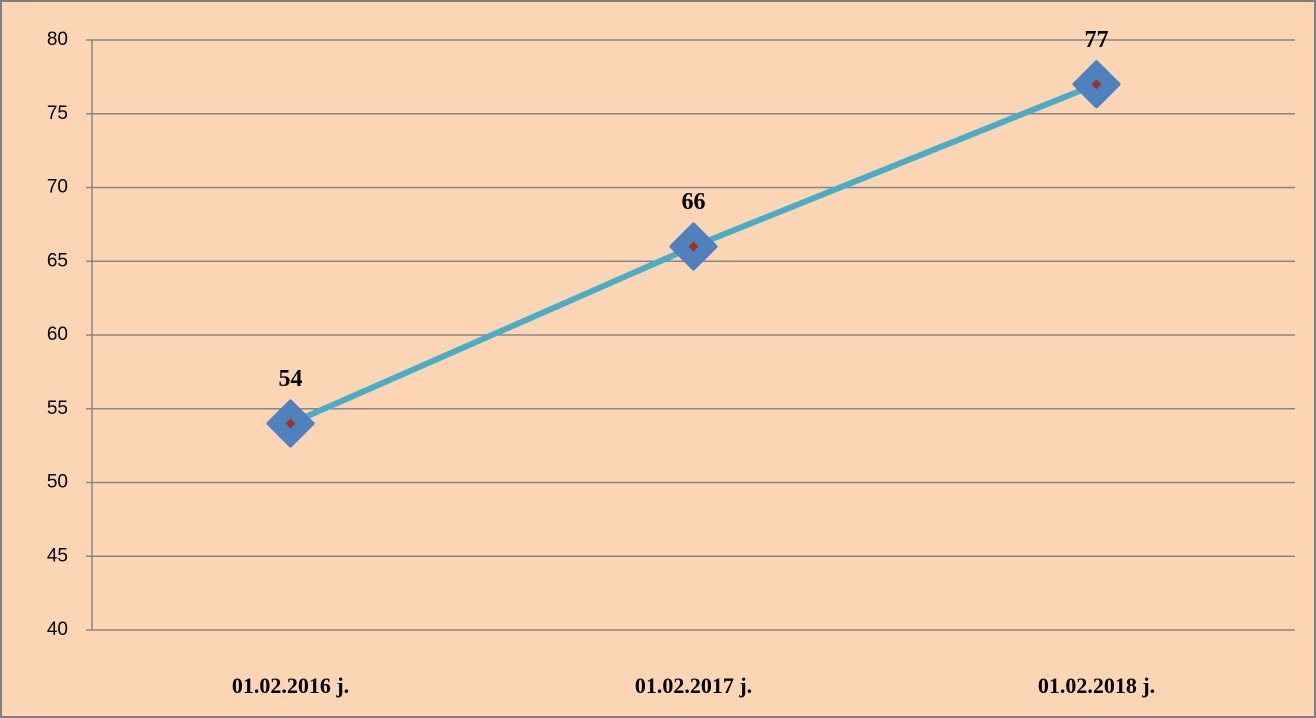 The height and width of the screenshot is (718, 1316). I want to click on x-tick-label: 01.02.2017 j., so click(693, 685).